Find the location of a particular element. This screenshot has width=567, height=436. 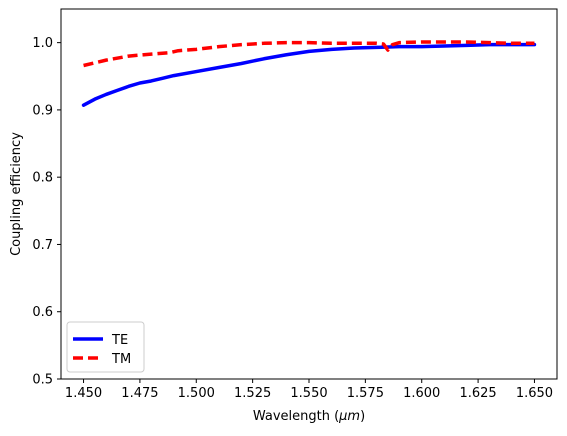

x-tick-label: 1.550 is located at coordinates (308, 393).